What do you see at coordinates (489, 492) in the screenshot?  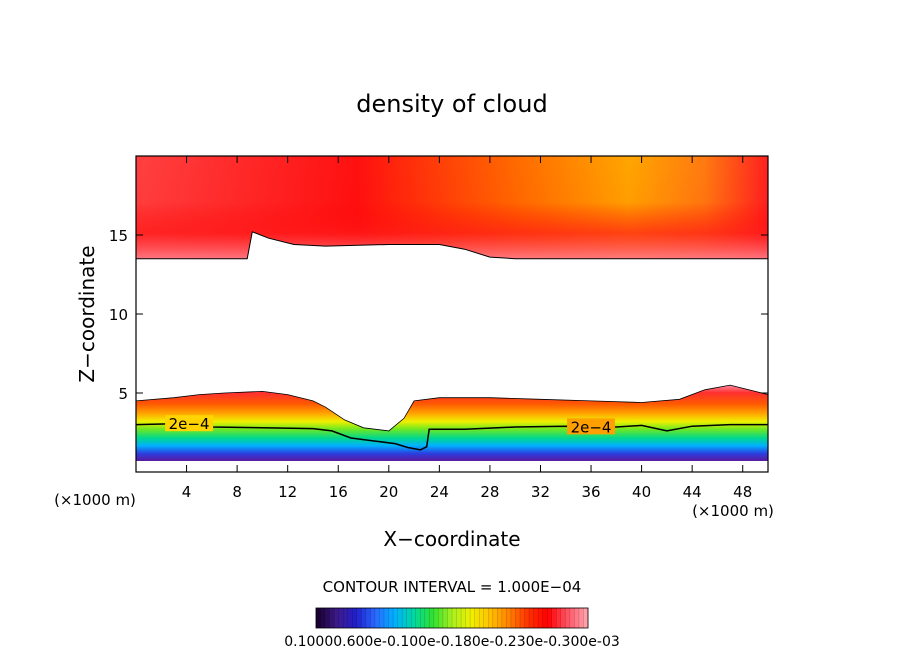 I see `x-tick-label: 28` at bounding box center [489, 492].